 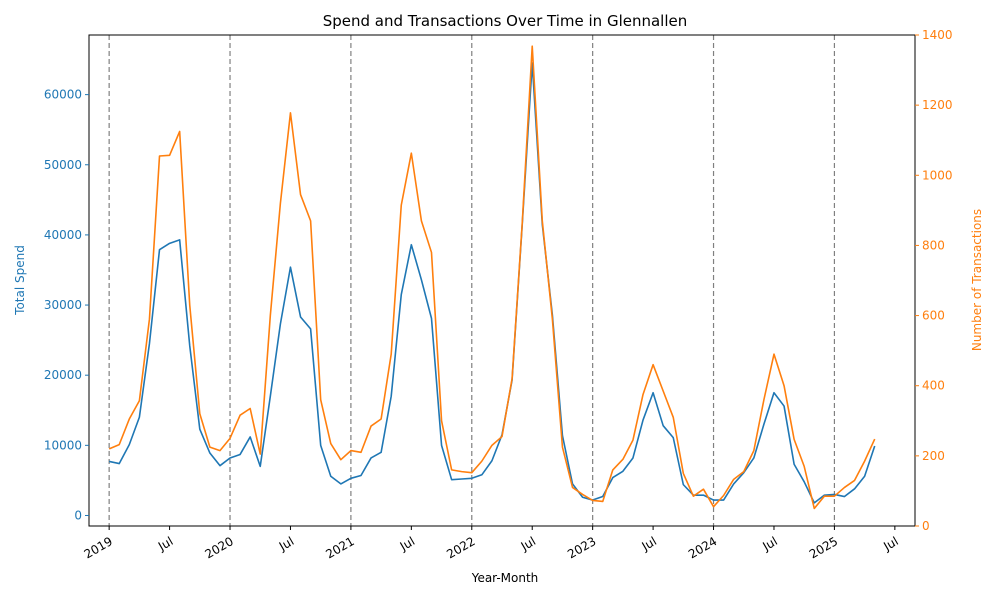 I want to click on right-y-tick-label: 1200, so click(x=937, y=105).